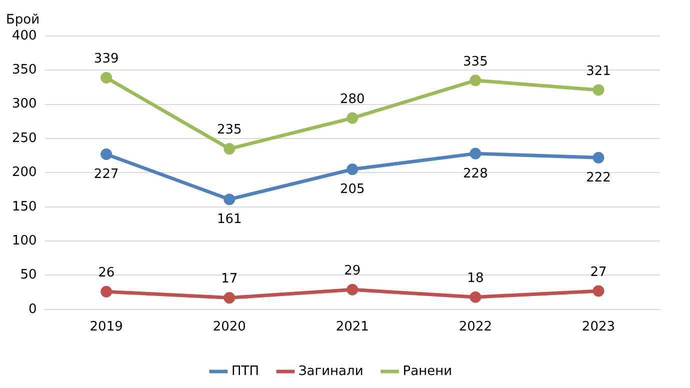 This screenshot has height=388, width=690. What do you see at coordinates (598, 178) in the screenshot?
I see `data-label: 222` at bounding box center [598, 178].